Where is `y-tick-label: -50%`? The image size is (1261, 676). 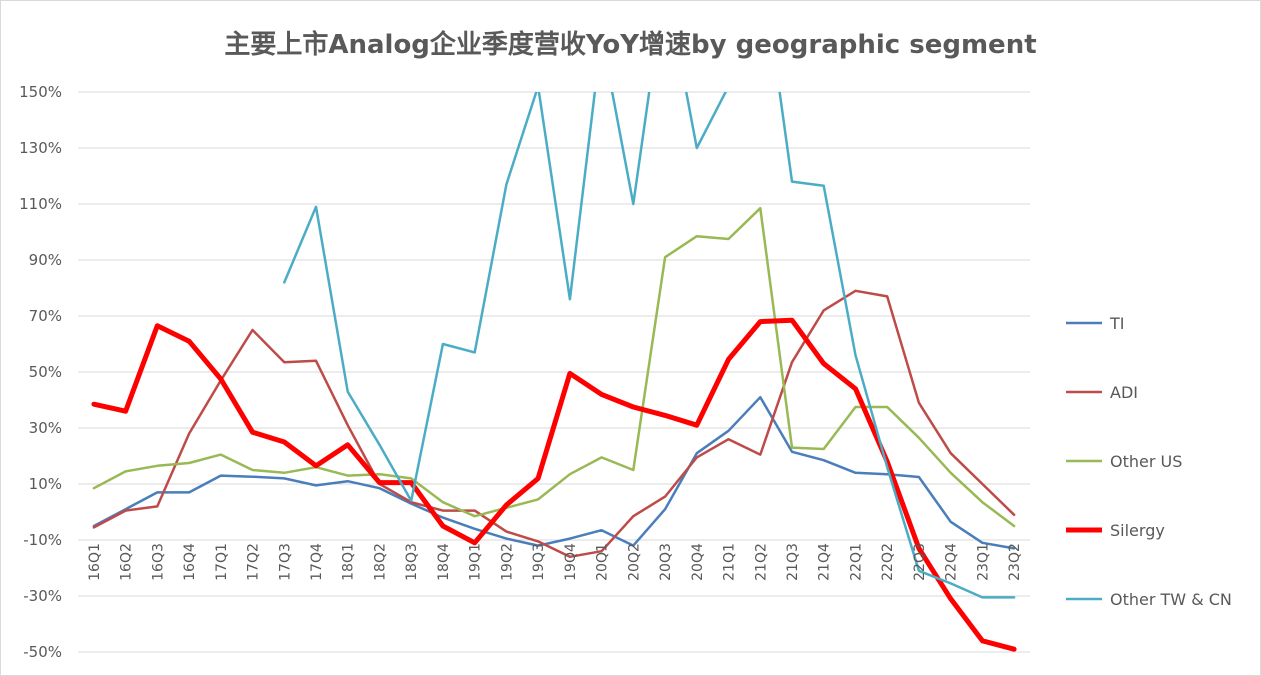
y-tick-label: -50% is located at coordinates (42, 652).